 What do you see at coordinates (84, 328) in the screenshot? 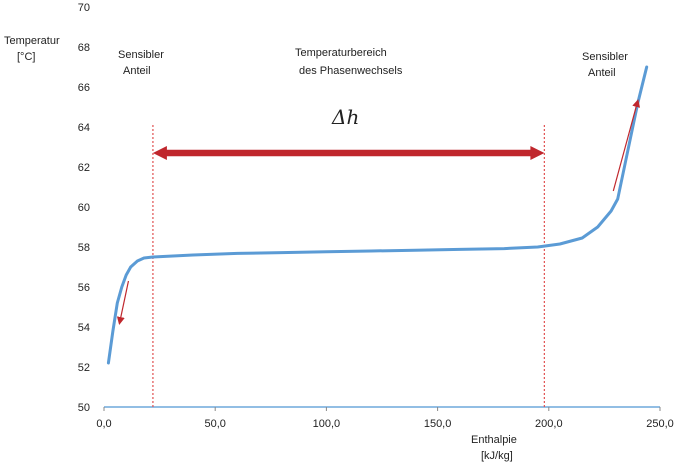
I see `y-tick-label: 54` at bounding box center [84, 328].